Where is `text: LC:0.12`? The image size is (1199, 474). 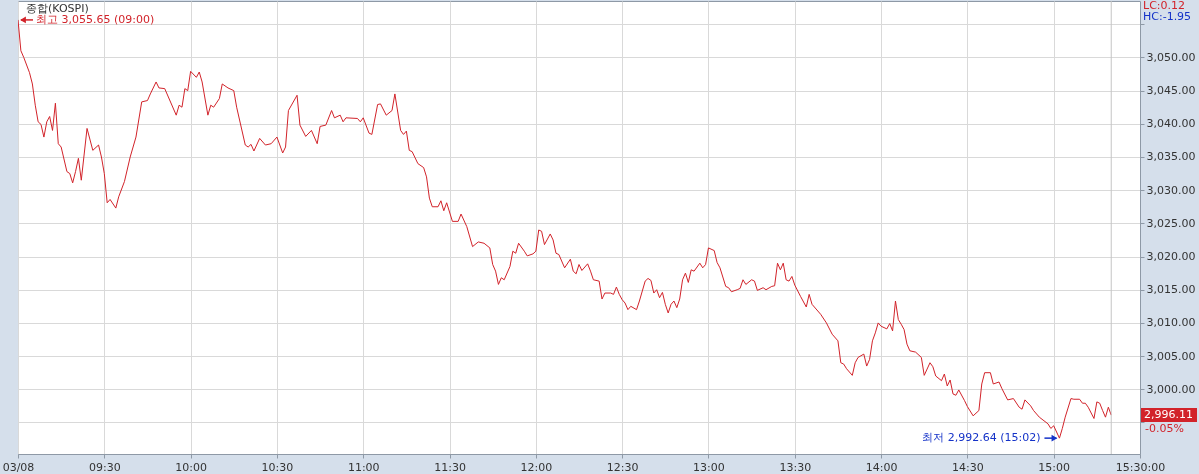
text: LC:0.12 is located at coordinates (1164, 6).